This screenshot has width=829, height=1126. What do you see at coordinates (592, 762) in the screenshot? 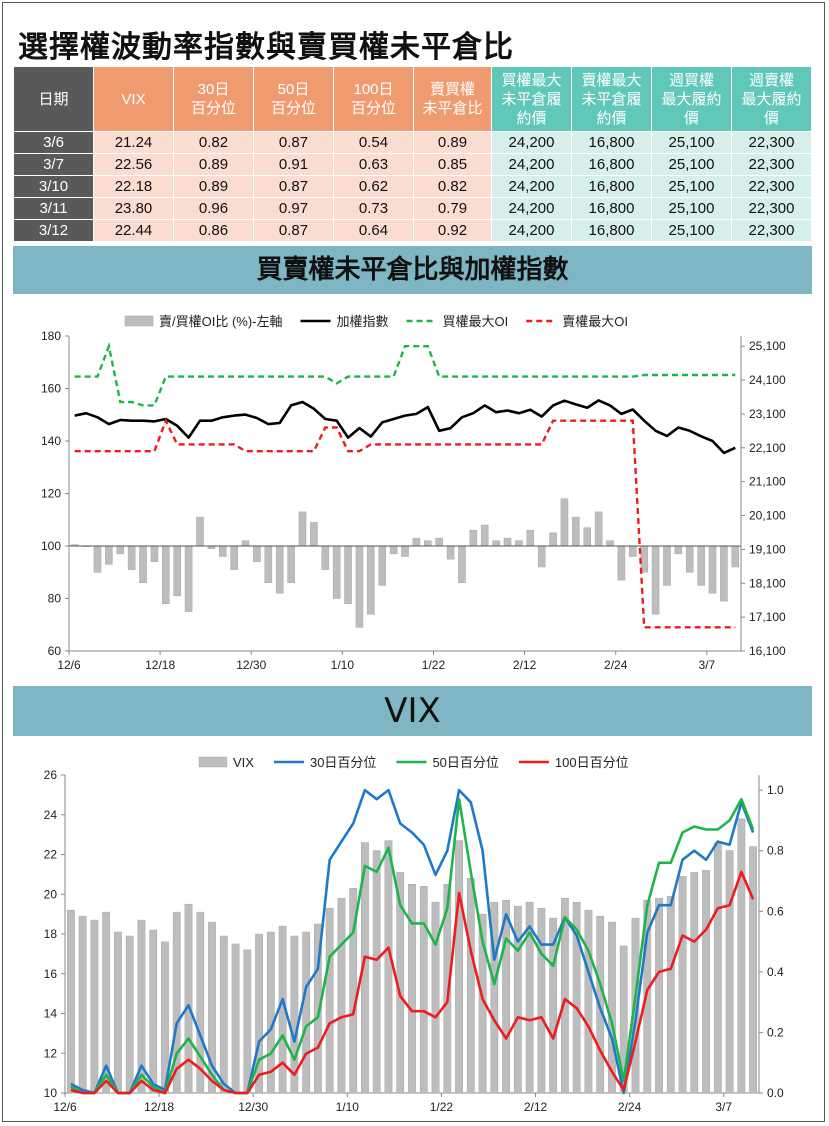
I see `legend-label: 100日百分位` at bounding box center [592, 762].